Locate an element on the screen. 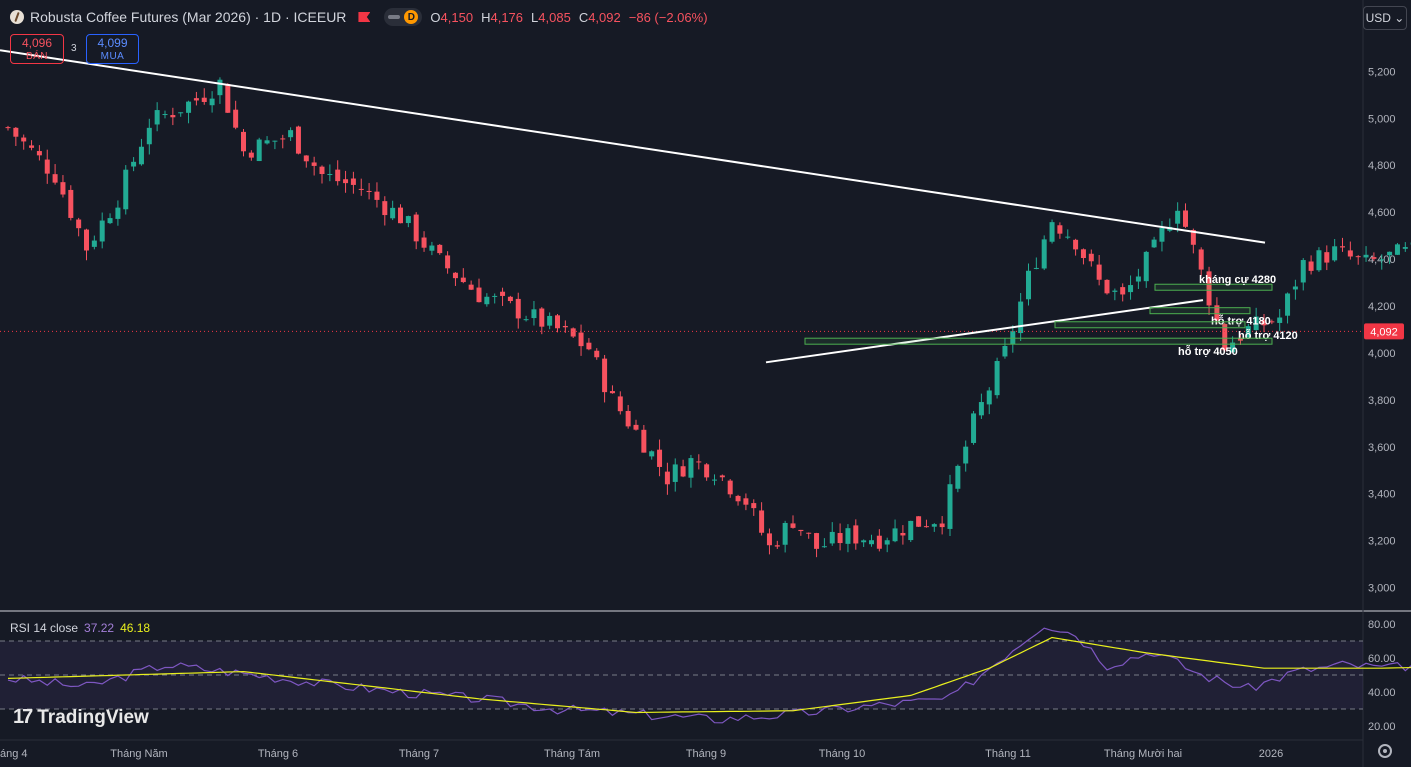  time-tick-label: Tháng 11 is located at coordinates (1008, 754).